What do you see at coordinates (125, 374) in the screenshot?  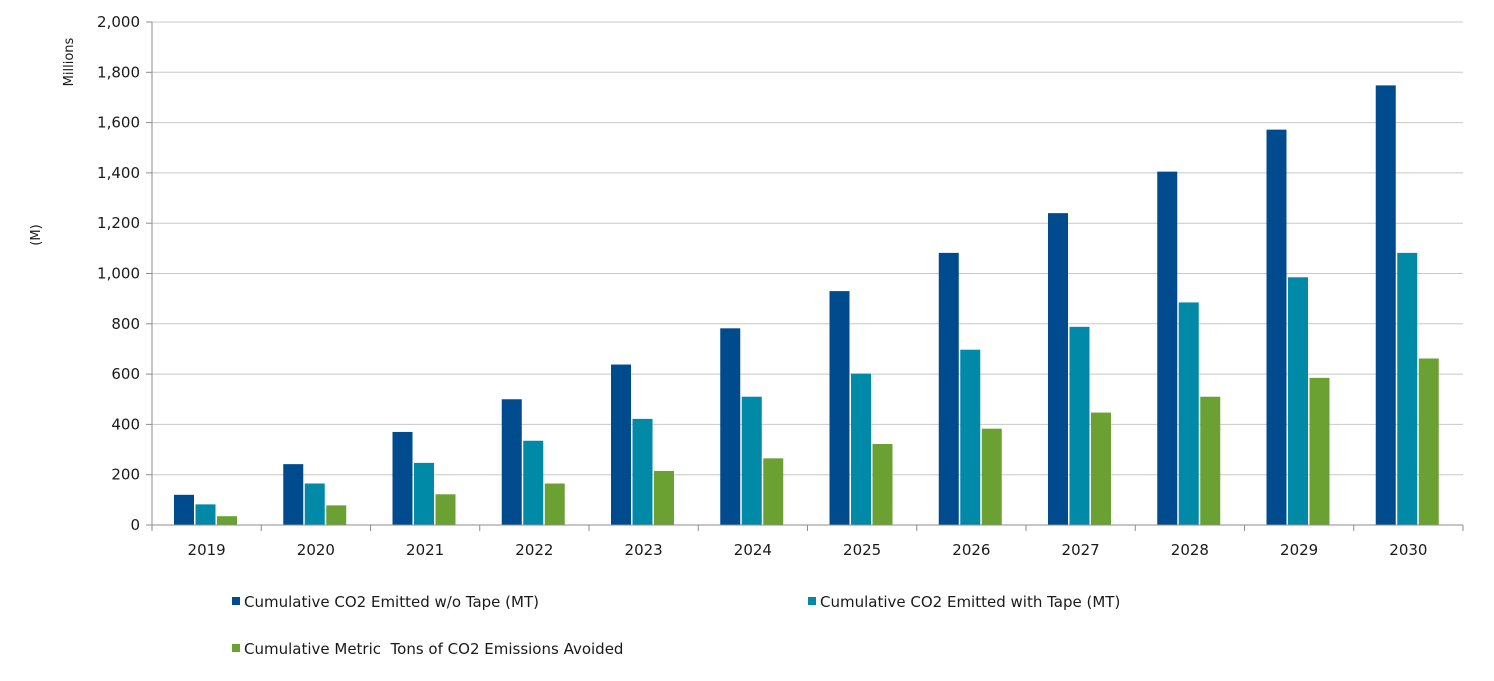 I see `y-tick-label: 600` at bounding box center [125, 374].